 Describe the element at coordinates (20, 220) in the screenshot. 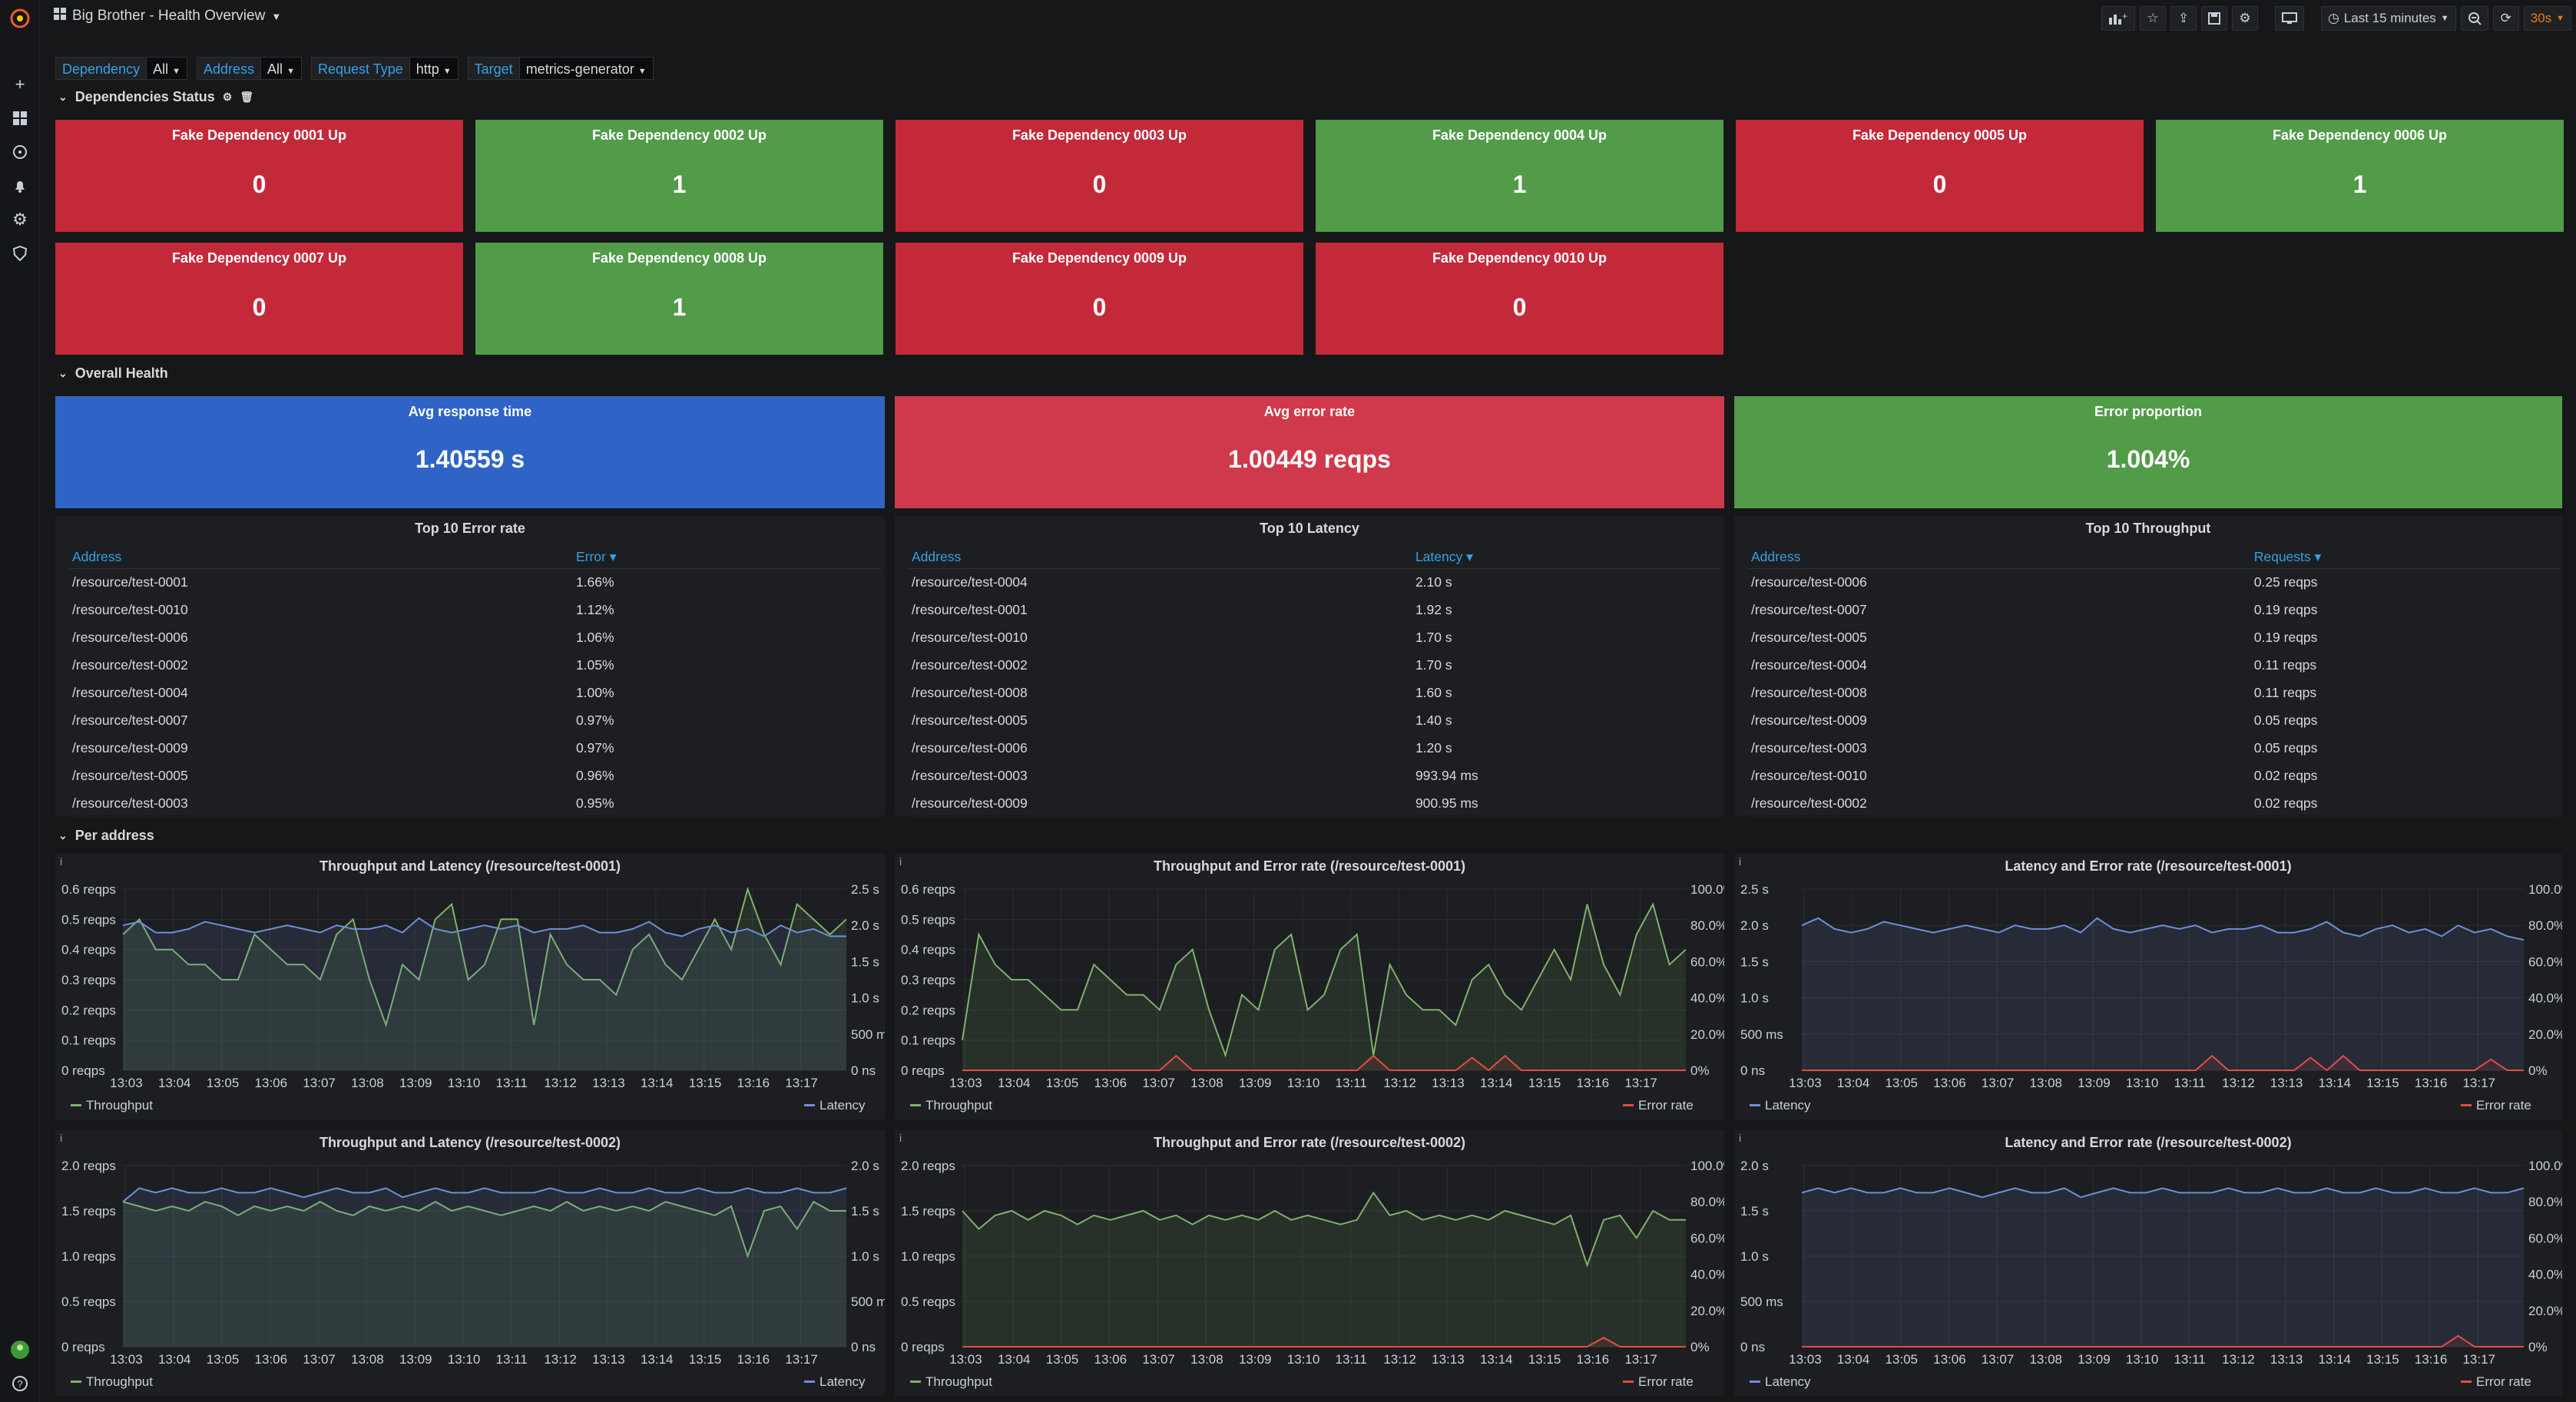

I see `configuration-gear-icon: ⚙` at that location.